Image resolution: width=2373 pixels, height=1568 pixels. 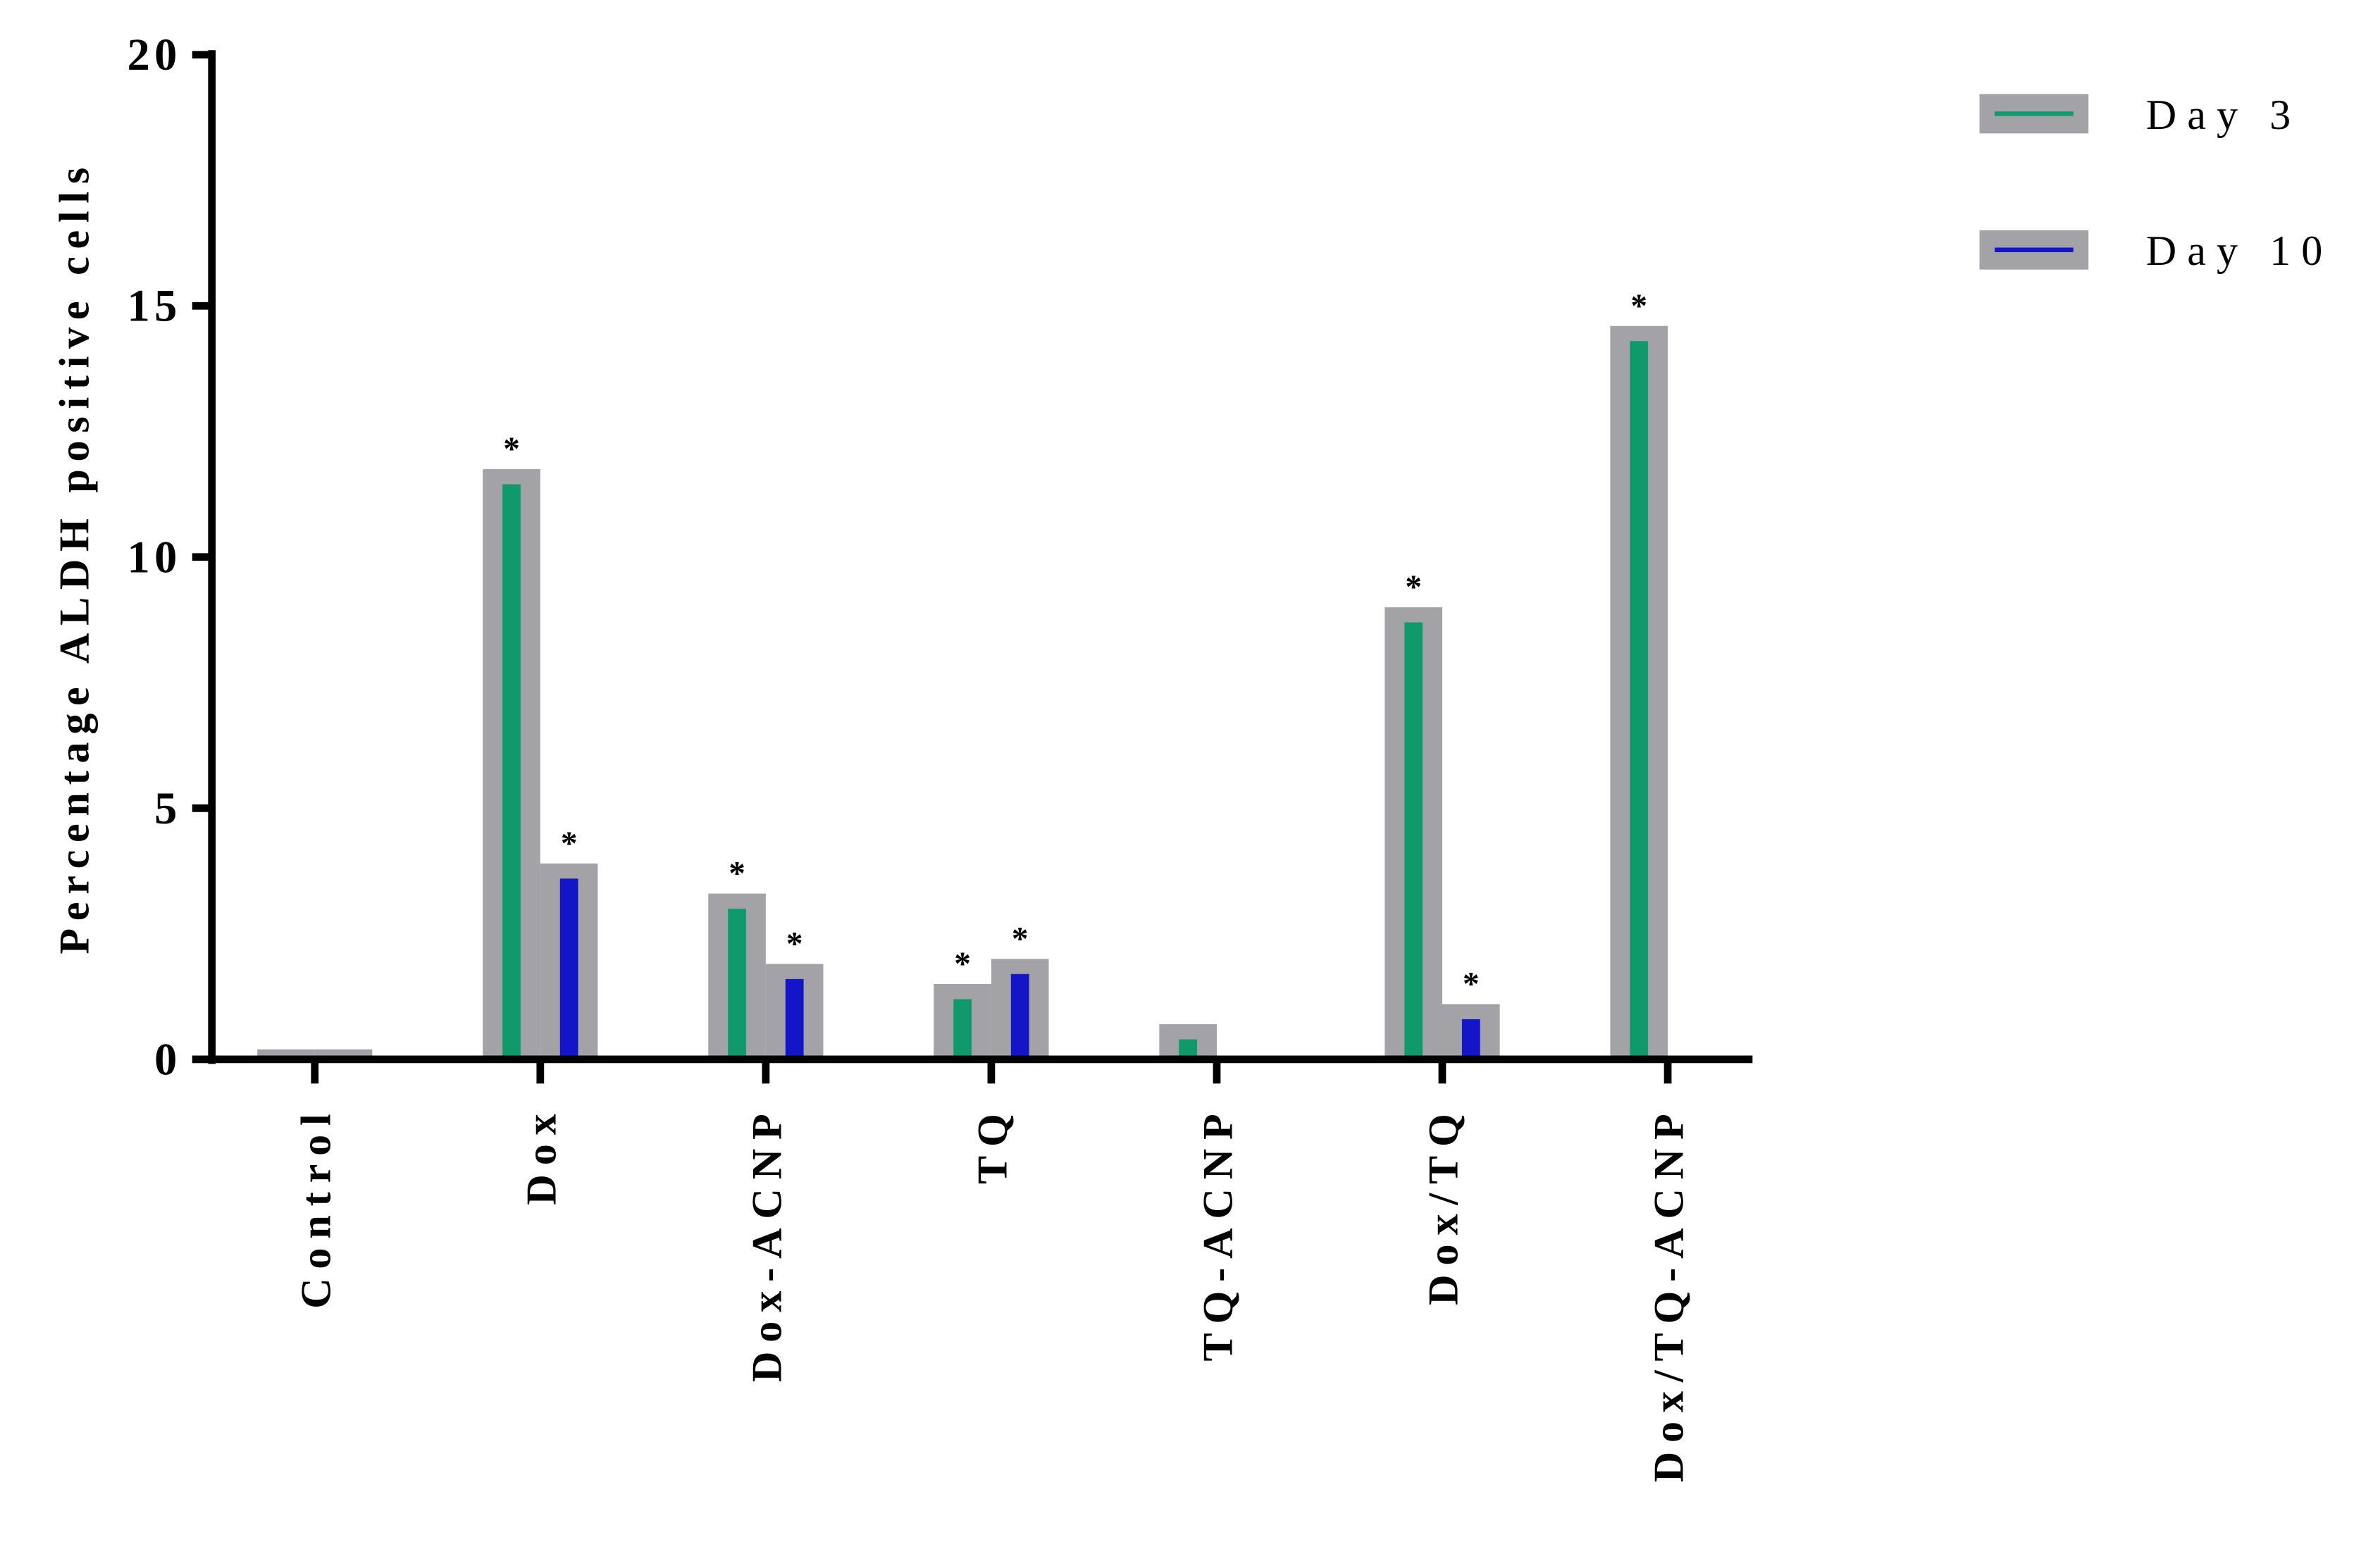 What do you see at coordinates (316, 1207) in the screenshot?
I see `x-tick-label: Control` at bounding box center [316, 1207].